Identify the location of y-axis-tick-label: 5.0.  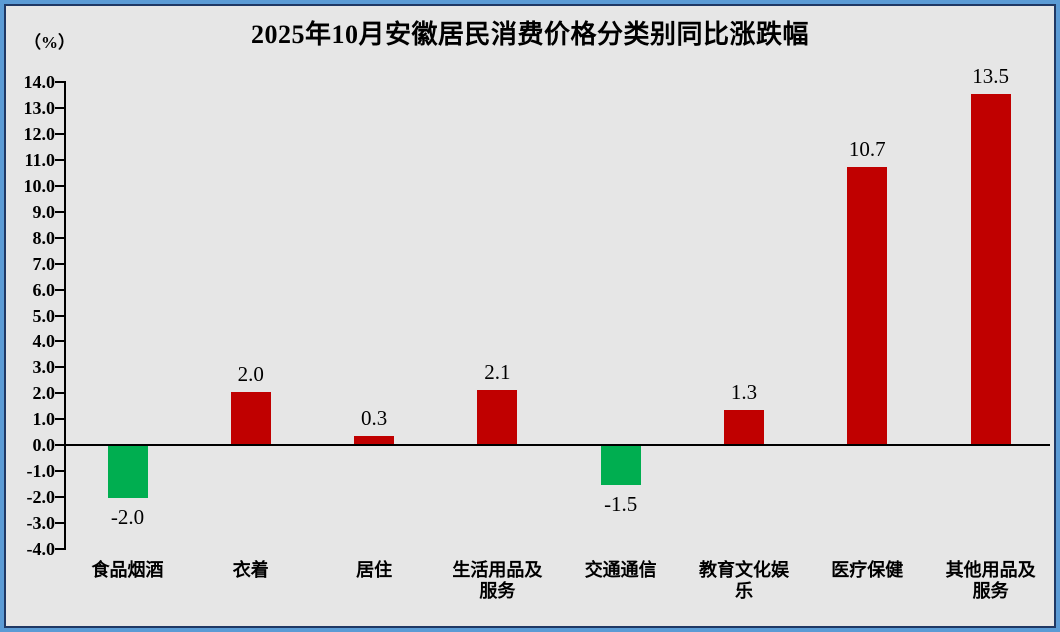
(44, 315).